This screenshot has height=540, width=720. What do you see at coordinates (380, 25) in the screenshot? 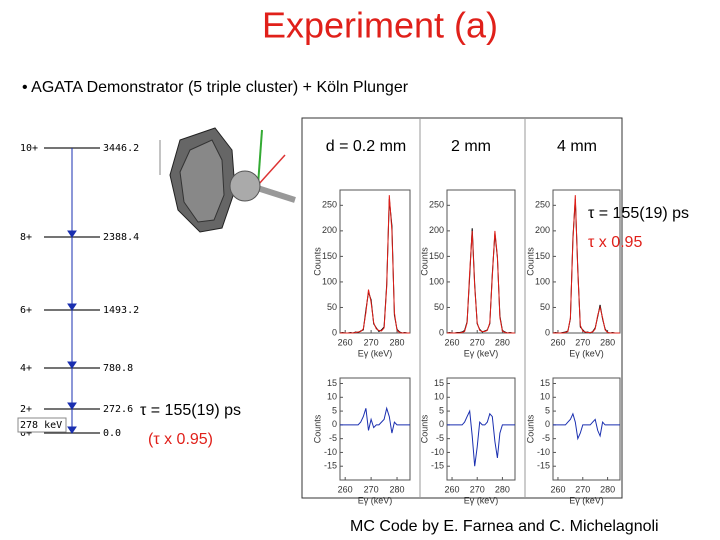
I see `slide-title: Experiment (a)` at bounding box center [380, 25].